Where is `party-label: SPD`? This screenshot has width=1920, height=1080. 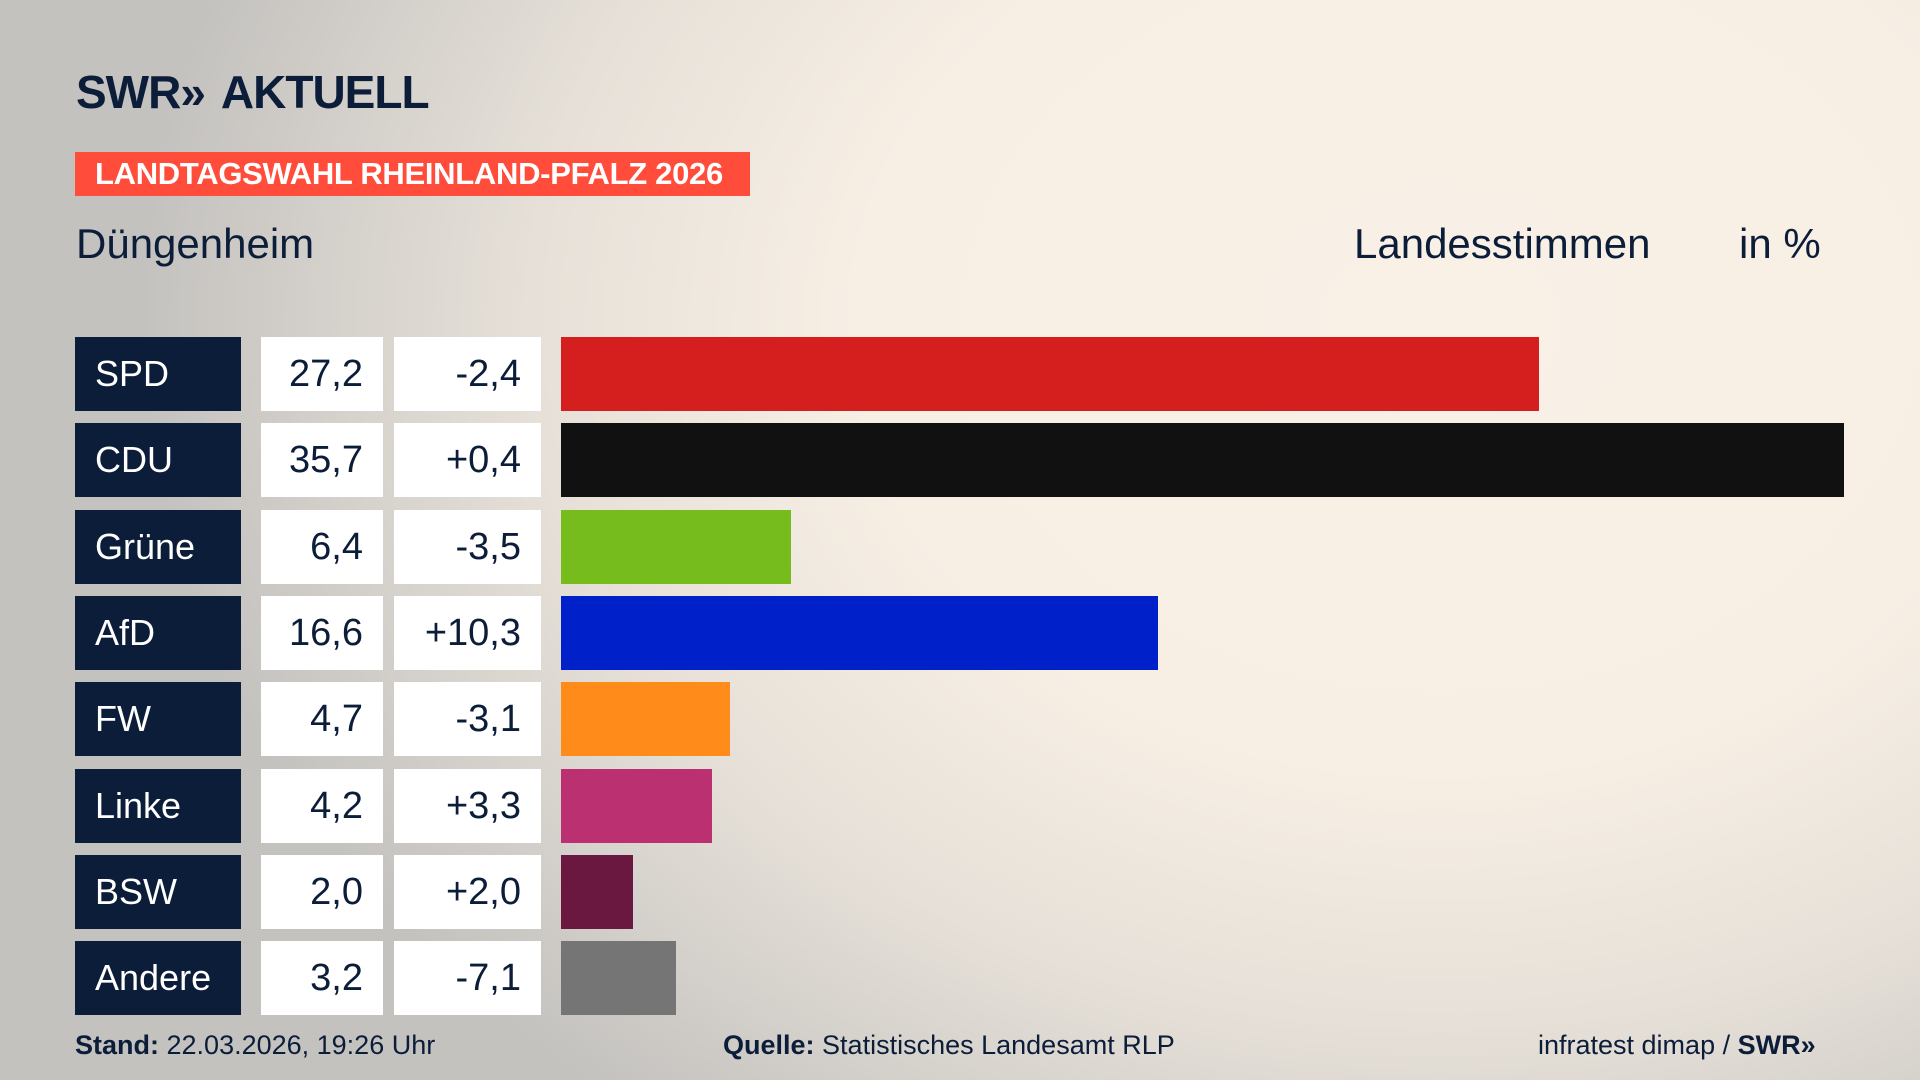
party-label: SPD is located at coordinates (158, 374).